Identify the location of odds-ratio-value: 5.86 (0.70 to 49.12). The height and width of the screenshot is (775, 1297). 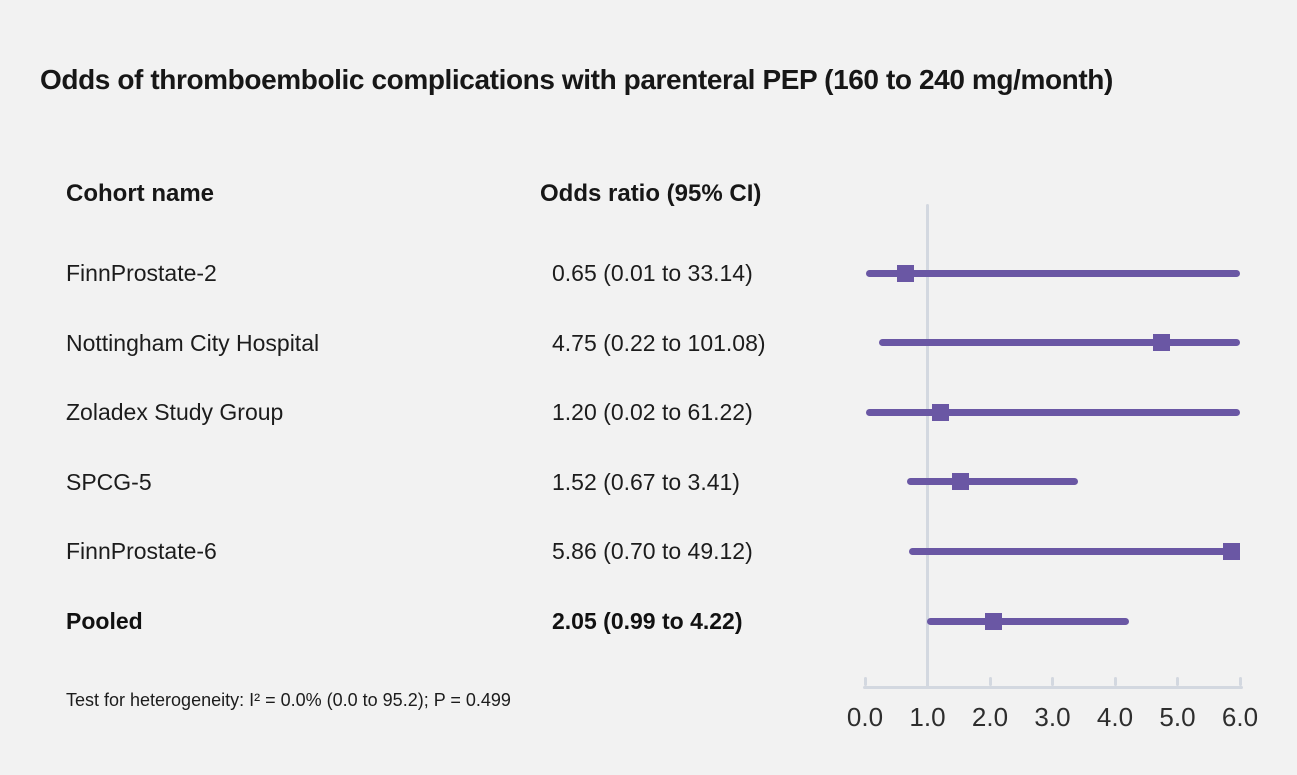
(652, 551).